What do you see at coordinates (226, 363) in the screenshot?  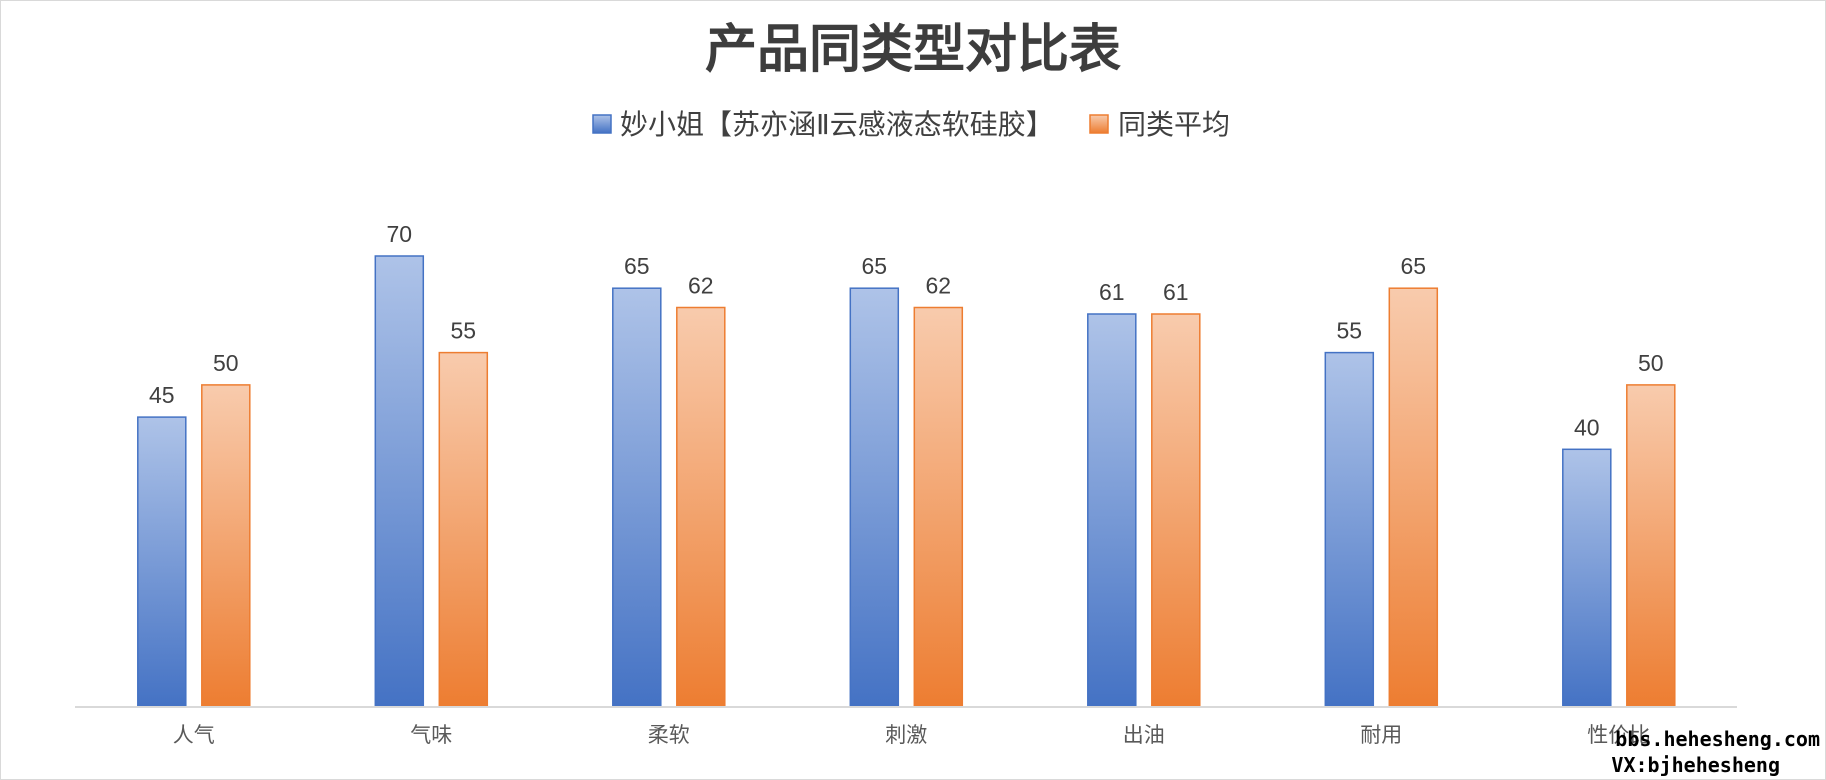 I see `data-label-series-2-0: 50` at bounding box center [226, 363].